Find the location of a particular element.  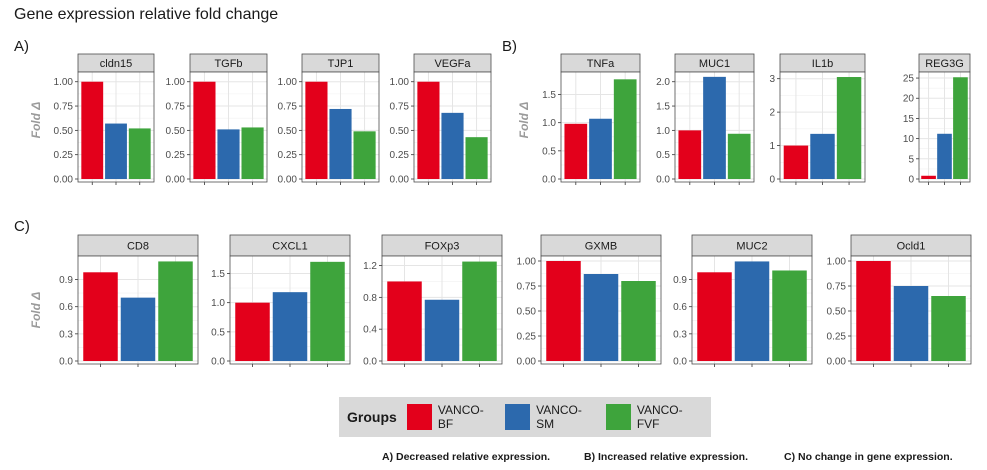

facet-title: TJP1 is located at coordinates (341, 64).